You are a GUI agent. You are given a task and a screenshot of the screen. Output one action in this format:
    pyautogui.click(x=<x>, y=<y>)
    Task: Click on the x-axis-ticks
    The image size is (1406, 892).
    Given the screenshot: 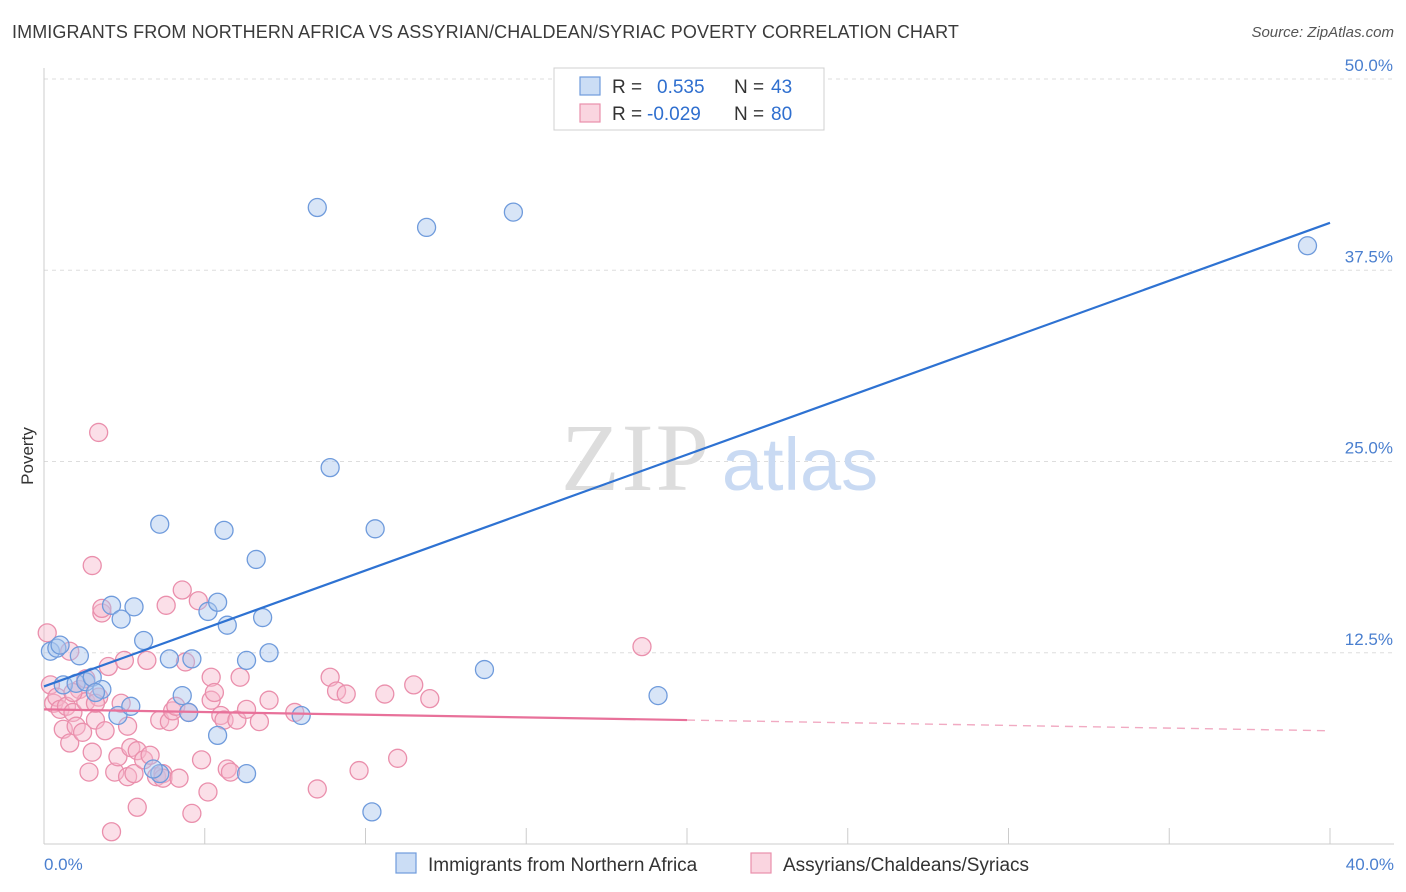 What is the action you would take?
    pyautogui.click(x=687, y=836)
    